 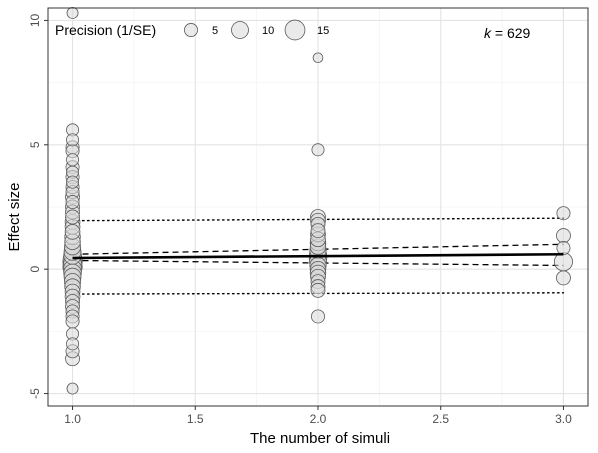 I want to click on x-axis-title: The number of simuli, so click(x=320, y=438).